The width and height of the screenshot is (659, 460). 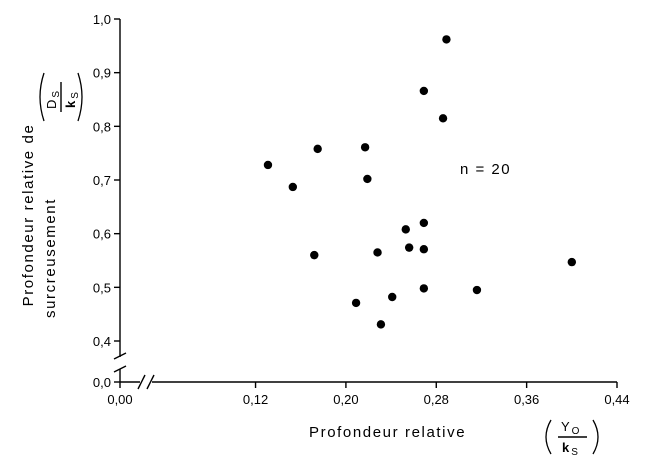 I want to click on y-axis-title-line2: surcreusement, so click(x=50, y=258).